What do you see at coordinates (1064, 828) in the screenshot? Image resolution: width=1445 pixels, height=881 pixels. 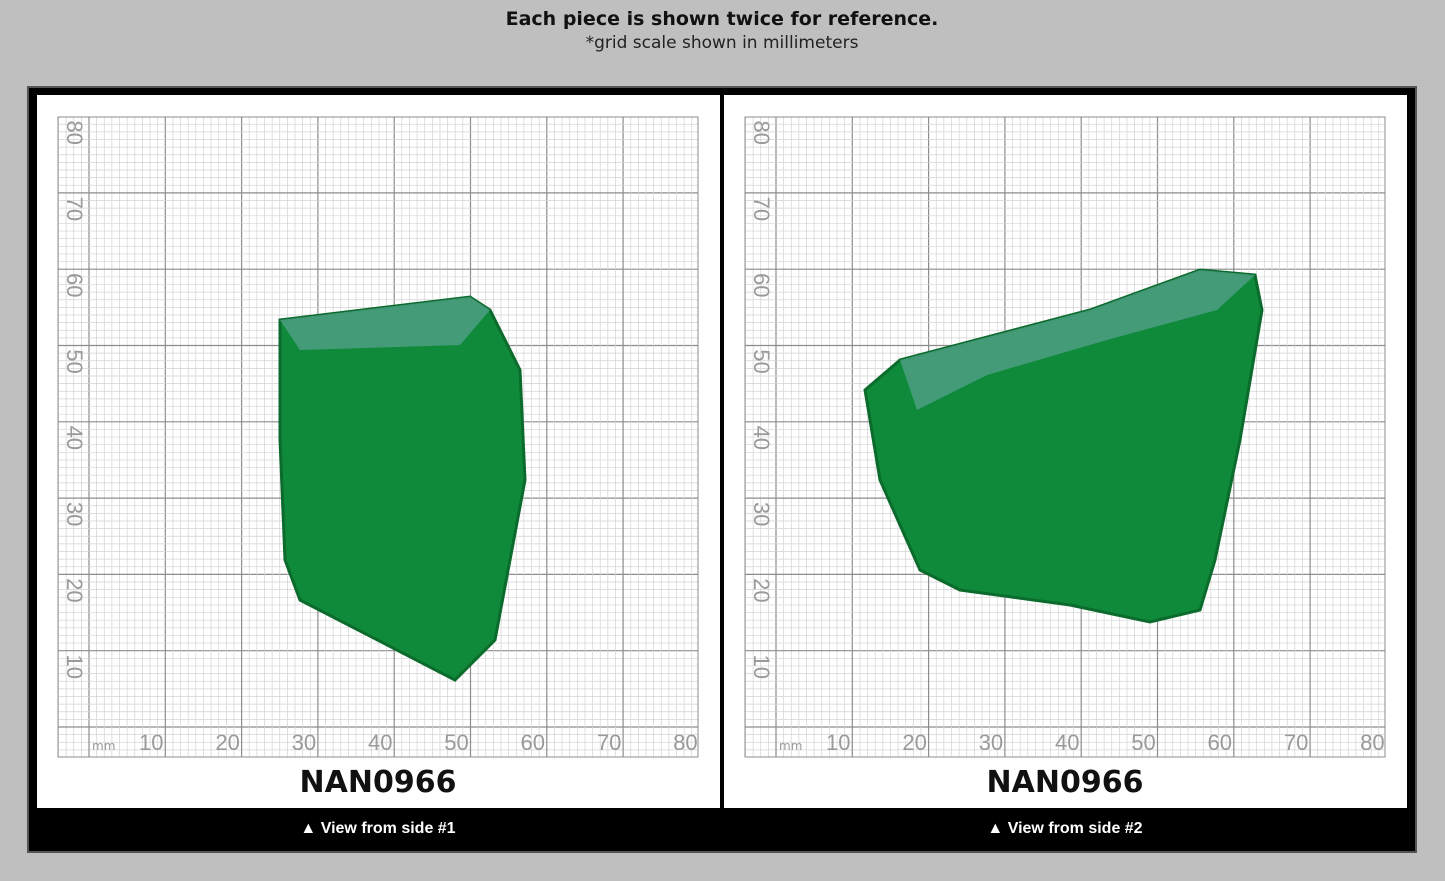 I see `caption: ▲ View from side #2` at bounding box center [1064, 828].